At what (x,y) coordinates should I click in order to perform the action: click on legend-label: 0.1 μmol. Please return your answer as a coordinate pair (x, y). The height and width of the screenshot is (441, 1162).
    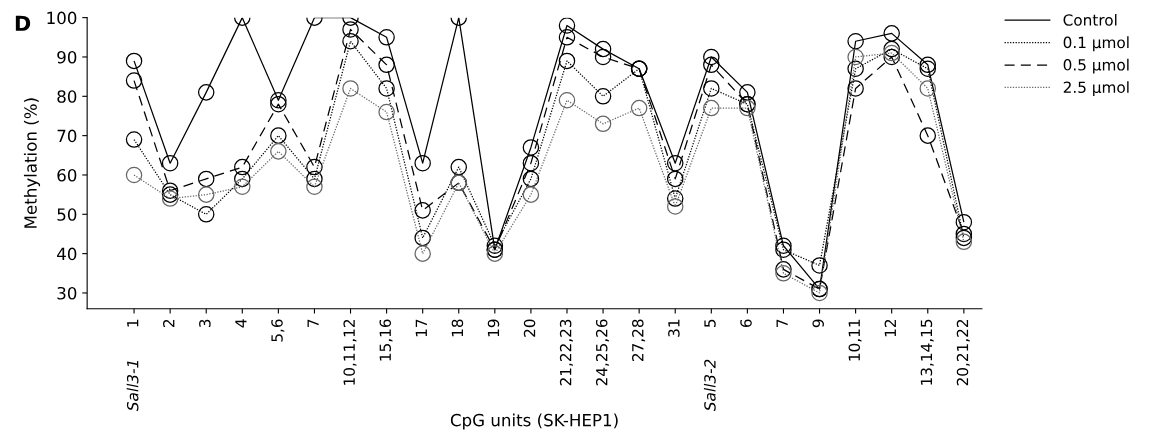
    Looking at the image, I should click on (1096, 44).